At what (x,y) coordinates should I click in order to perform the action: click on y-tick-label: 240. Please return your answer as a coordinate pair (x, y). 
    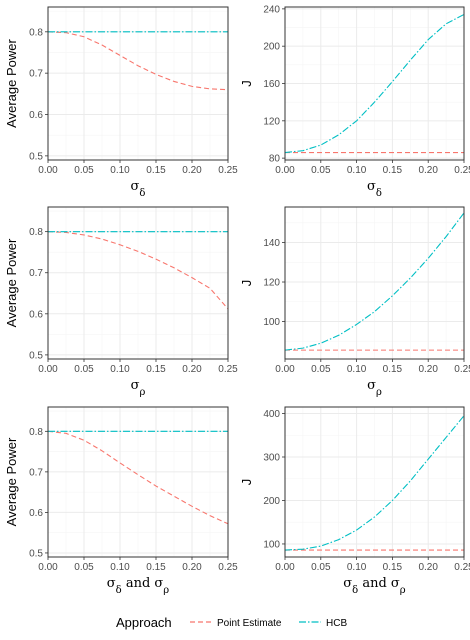
    Looking at the image, I should click on (271, 9).